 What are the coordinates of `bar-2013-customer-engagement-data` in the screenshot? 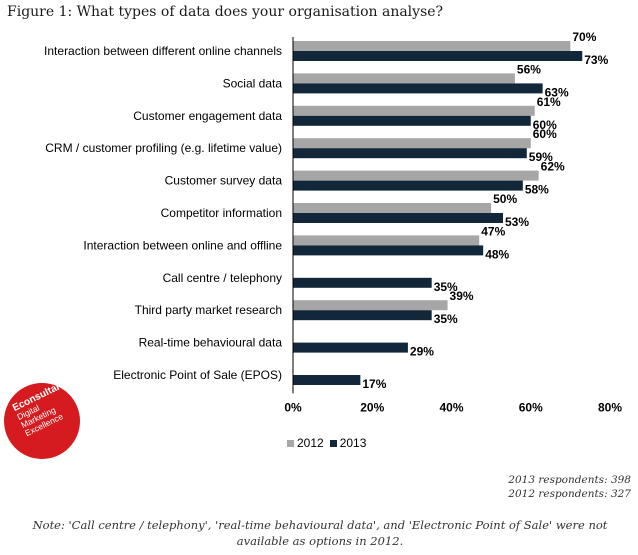 It's located at (412, 120).